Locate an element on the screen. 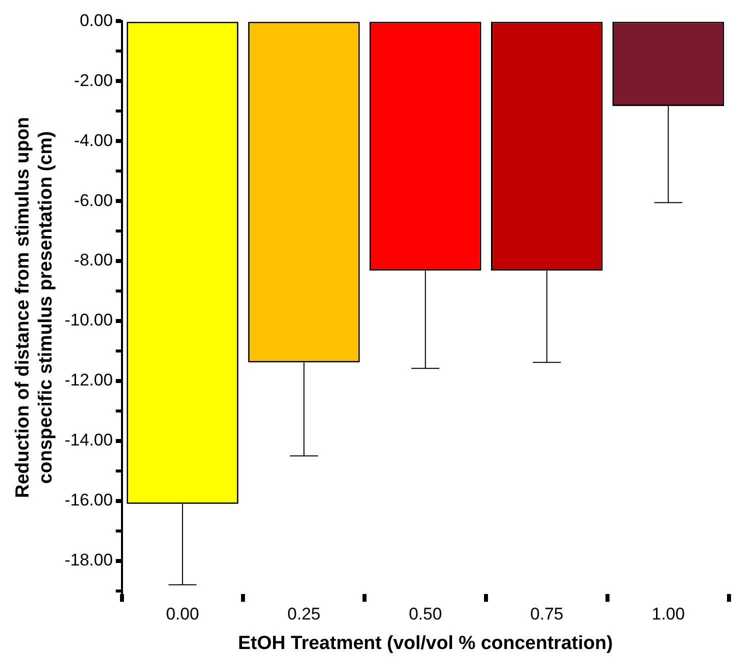  y-tick-label: -18.00 is located at coordinates (88, 560).